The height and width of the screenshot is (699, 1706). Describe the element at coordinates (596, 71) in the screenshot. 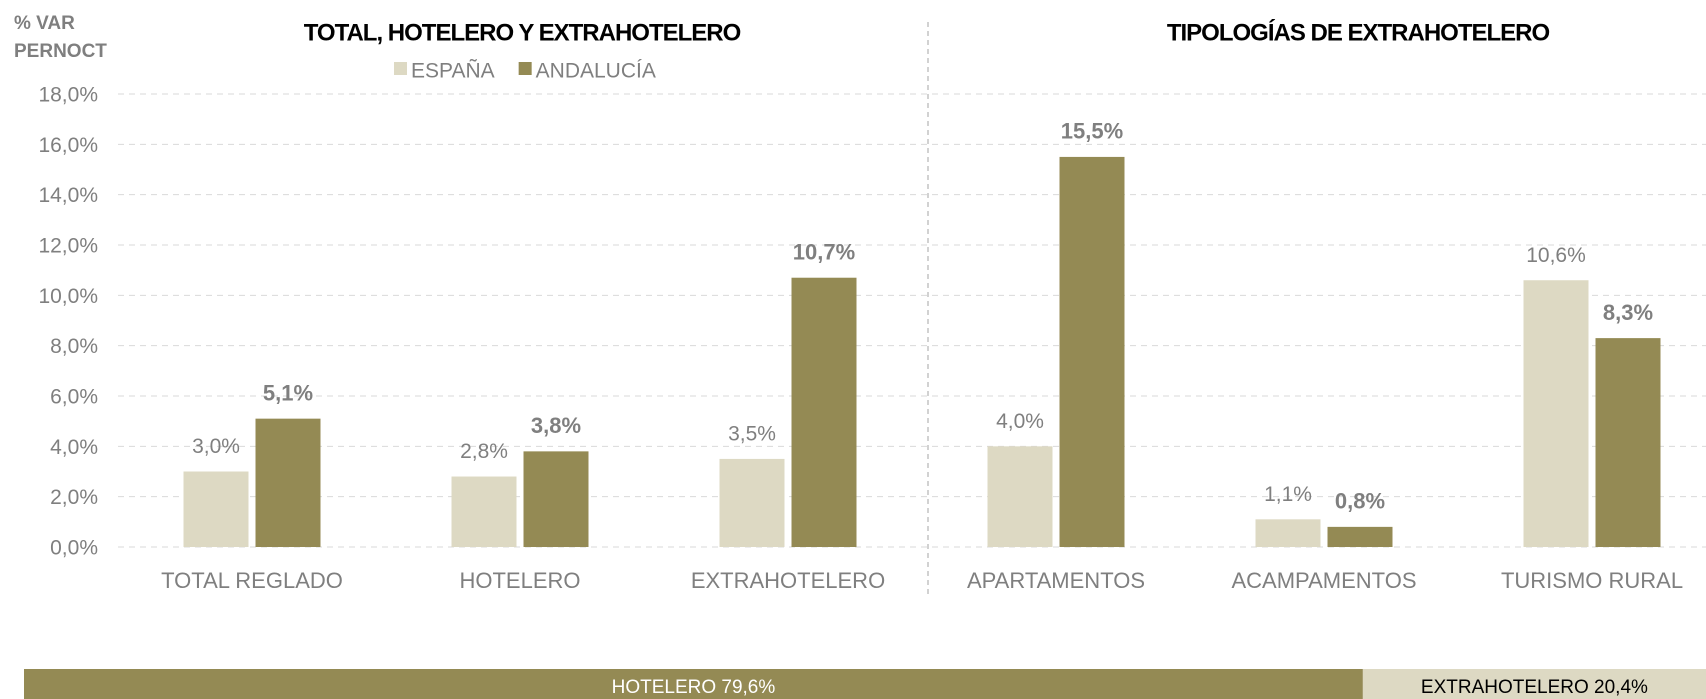

I see `legend-label: ANDALUCÍA` at that location.